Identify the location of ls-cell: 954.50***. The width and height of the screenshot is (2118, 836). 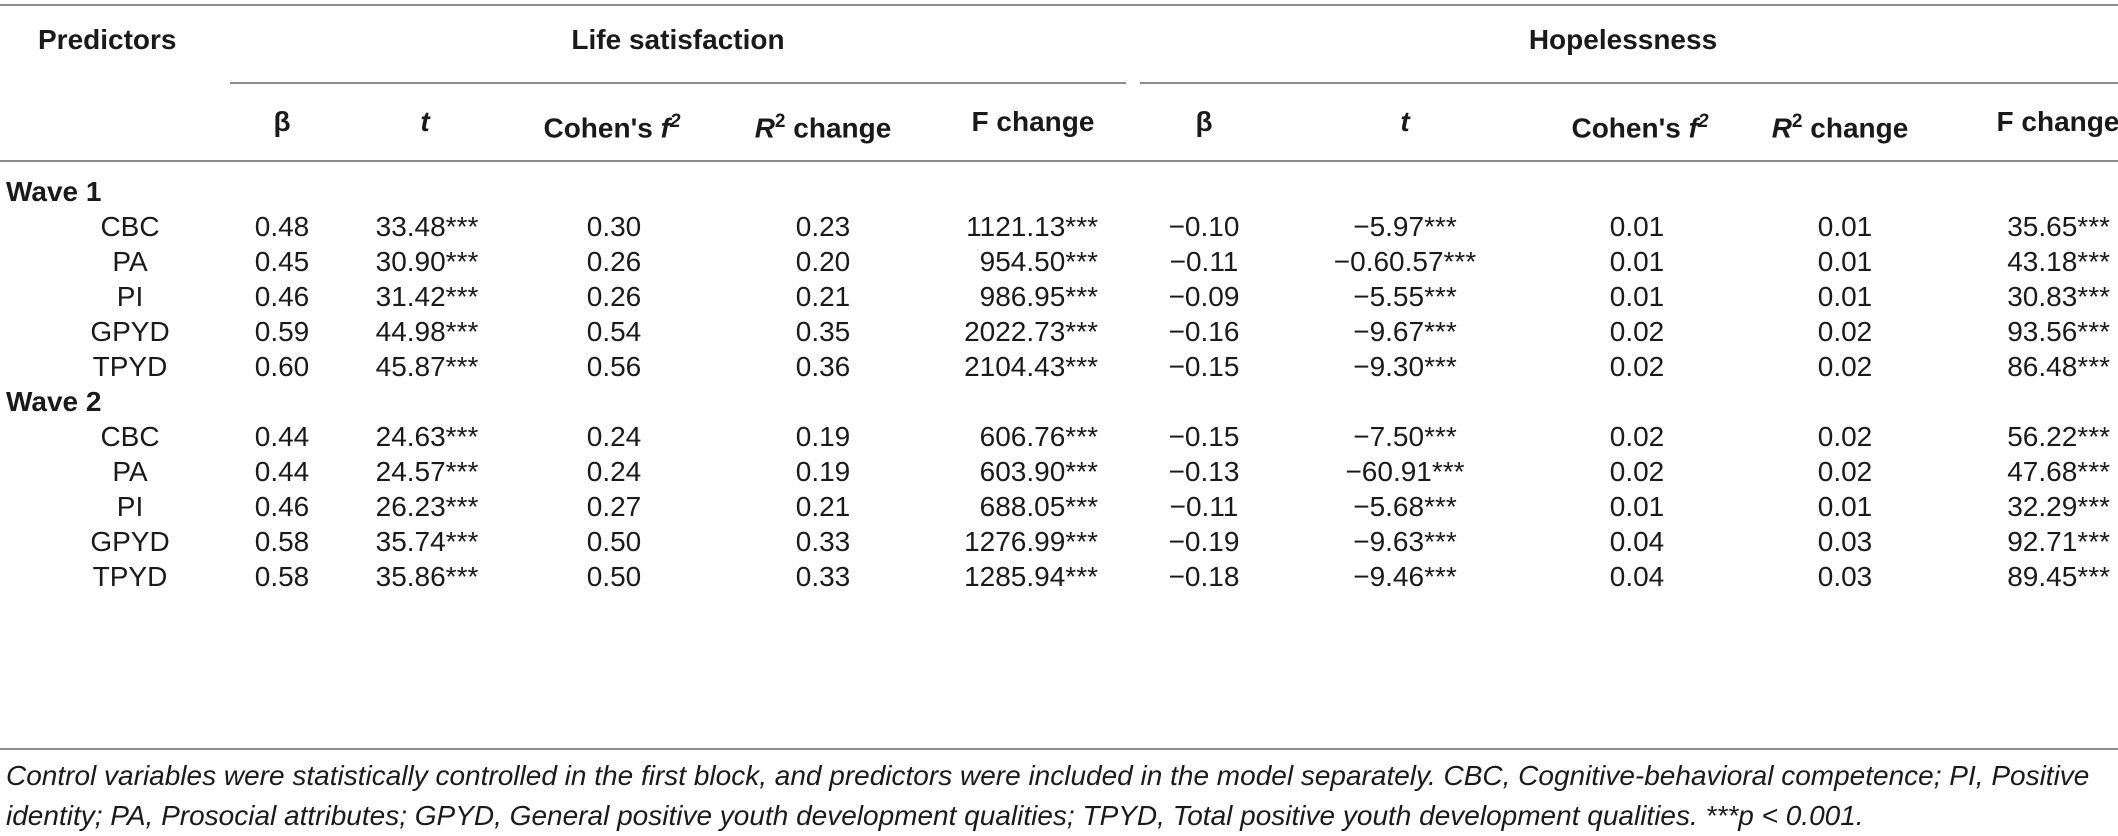
(1038, 261).